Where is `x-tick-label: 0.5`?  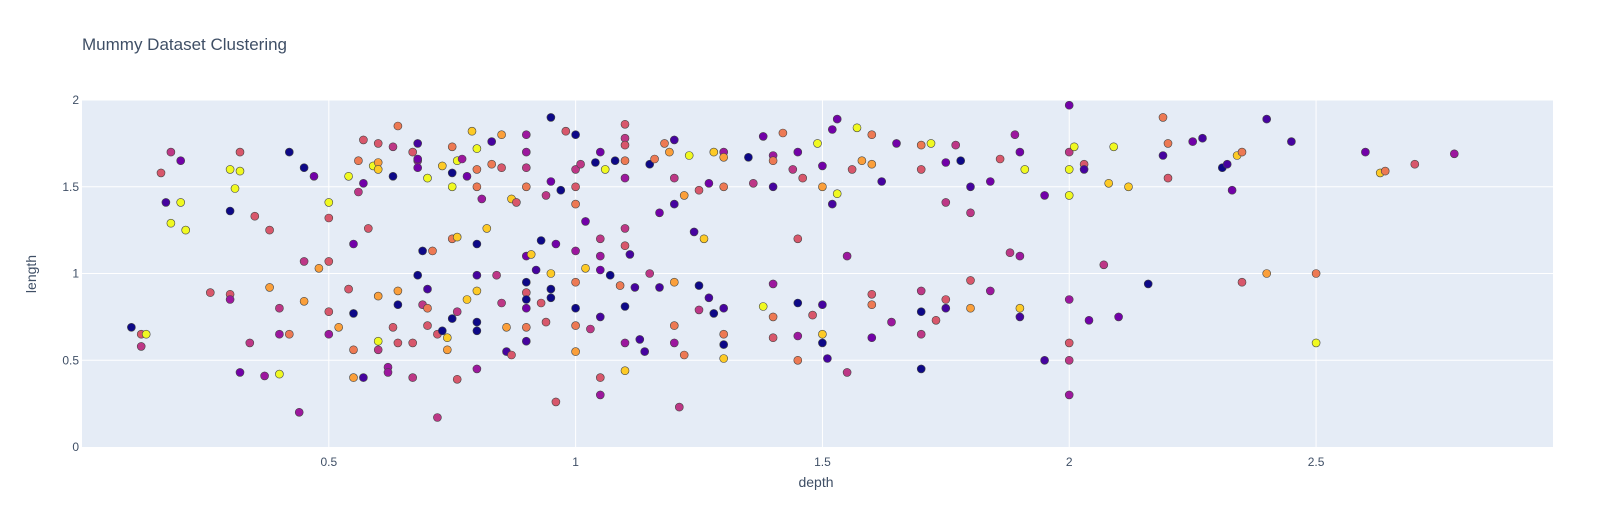 x-tick-label: 0.5 is located at coordinates (328, 462).